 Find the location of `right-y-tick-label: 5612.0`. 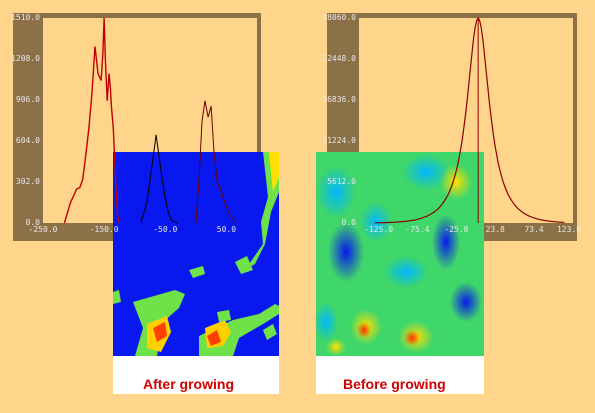

right-y-tick-label: 5612.0 is located at coordinates (341, 181).